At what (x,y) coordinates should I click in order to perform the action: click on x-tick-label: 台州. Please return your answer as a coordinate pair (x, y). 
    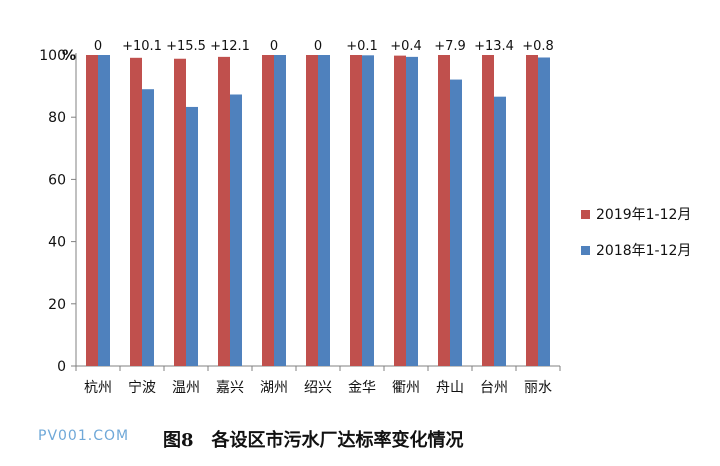
    Looking at the image, I should click on (494, 388).